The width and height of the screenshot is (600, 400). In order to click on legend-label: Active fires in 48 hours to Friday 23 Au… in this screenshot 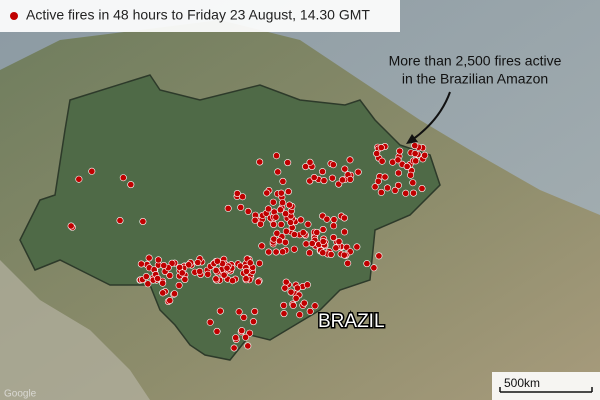, I will do `click(198, 15)`.